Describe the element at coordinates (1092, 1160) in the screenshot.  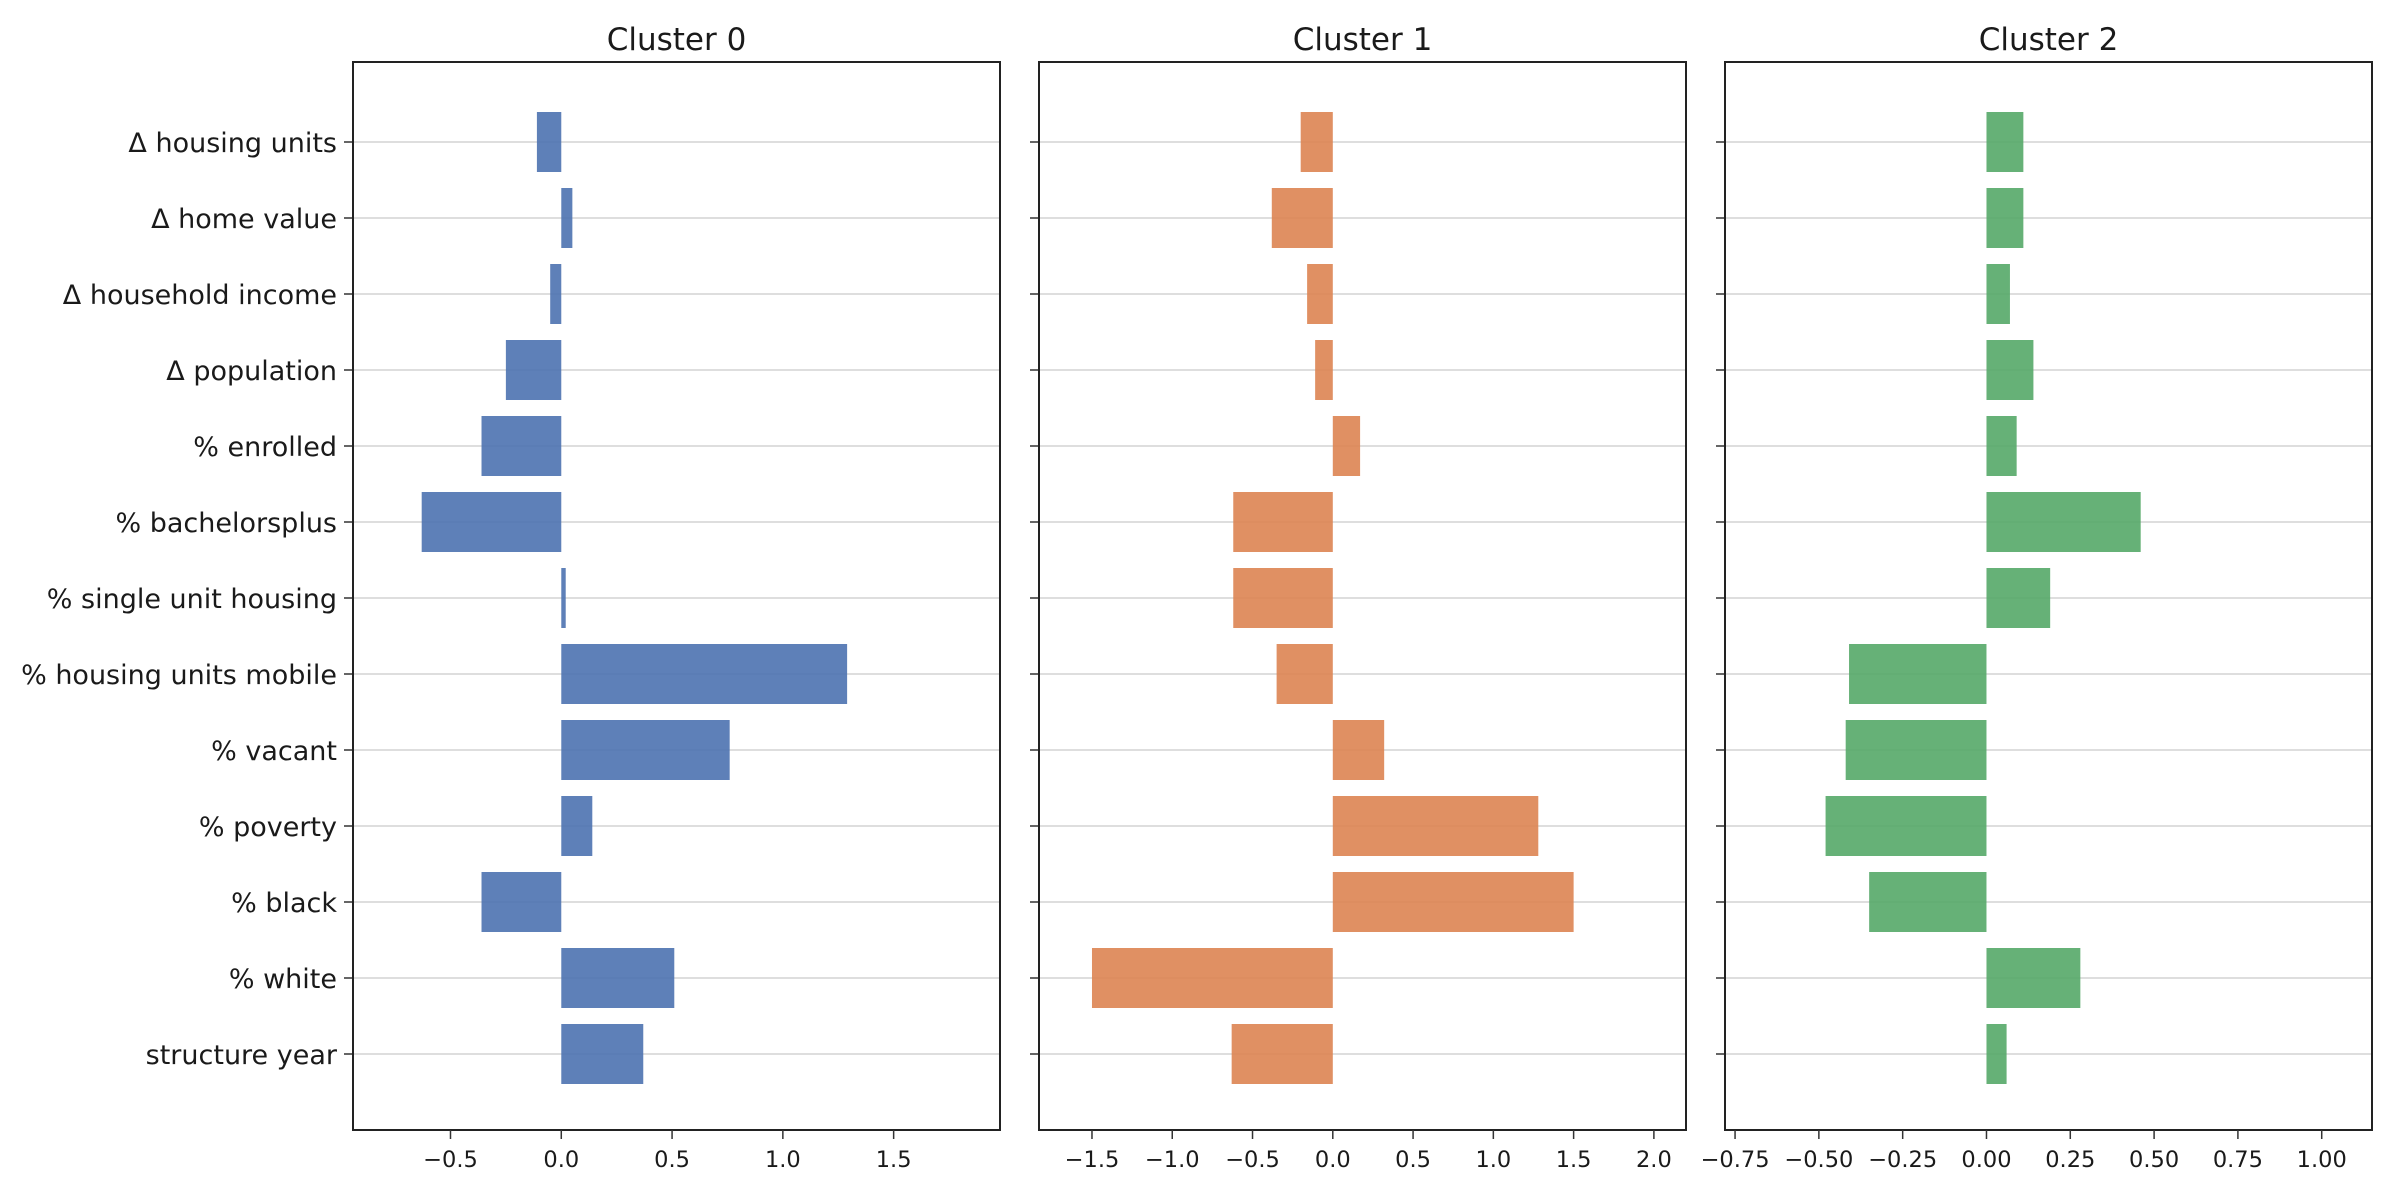
I see `x-tick-label: −1.5` at that location.